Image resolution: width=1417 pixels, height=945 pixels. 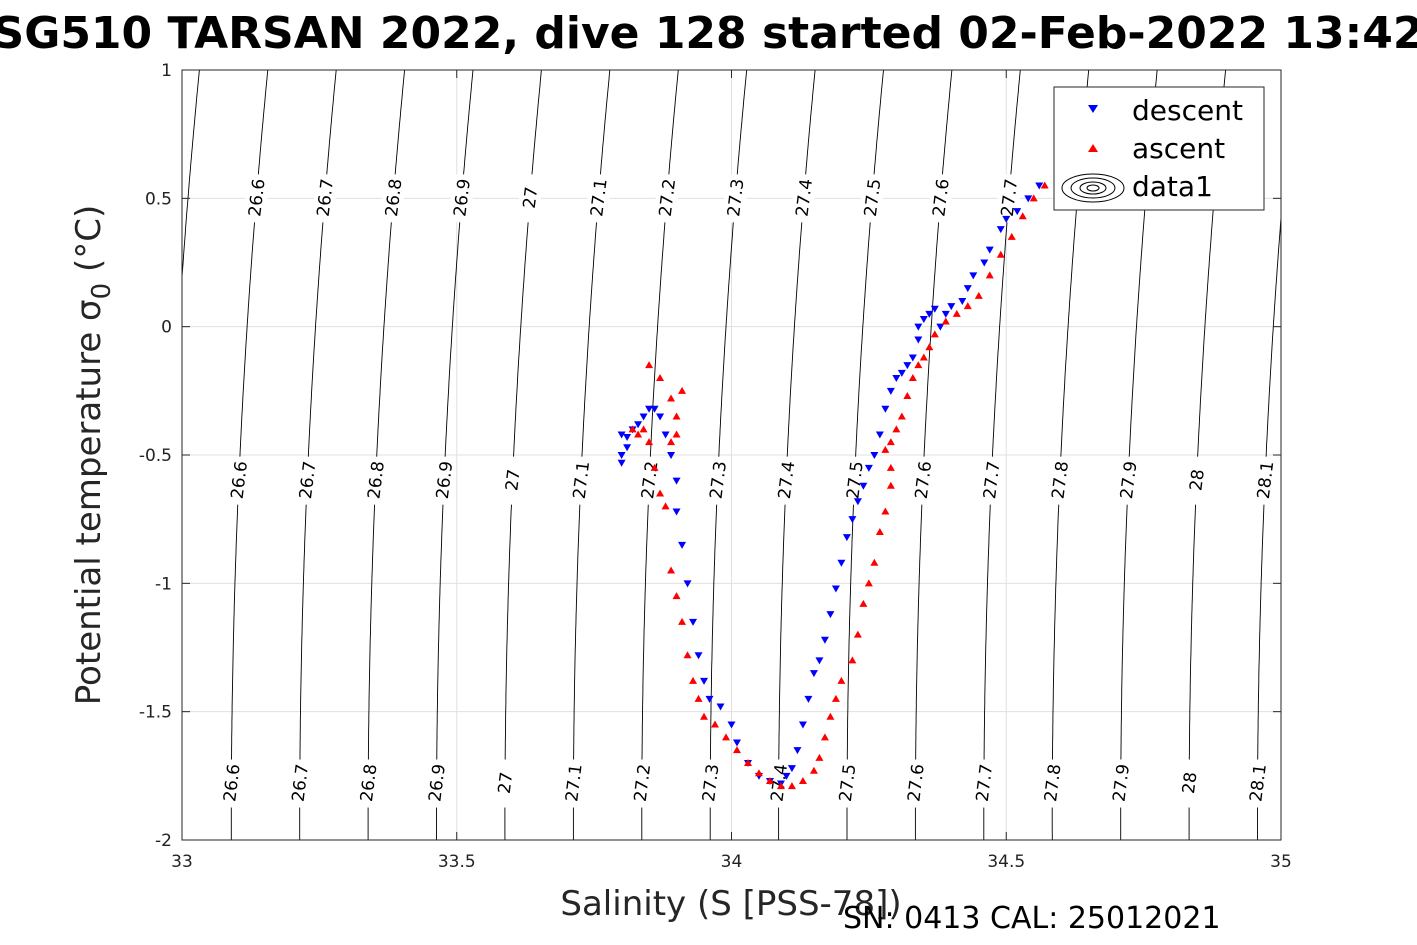 What do you see at coordinates (873, 198) in the screenshot?
I see `isopycnal-label: 27.5` at bounding box center [873, 198].